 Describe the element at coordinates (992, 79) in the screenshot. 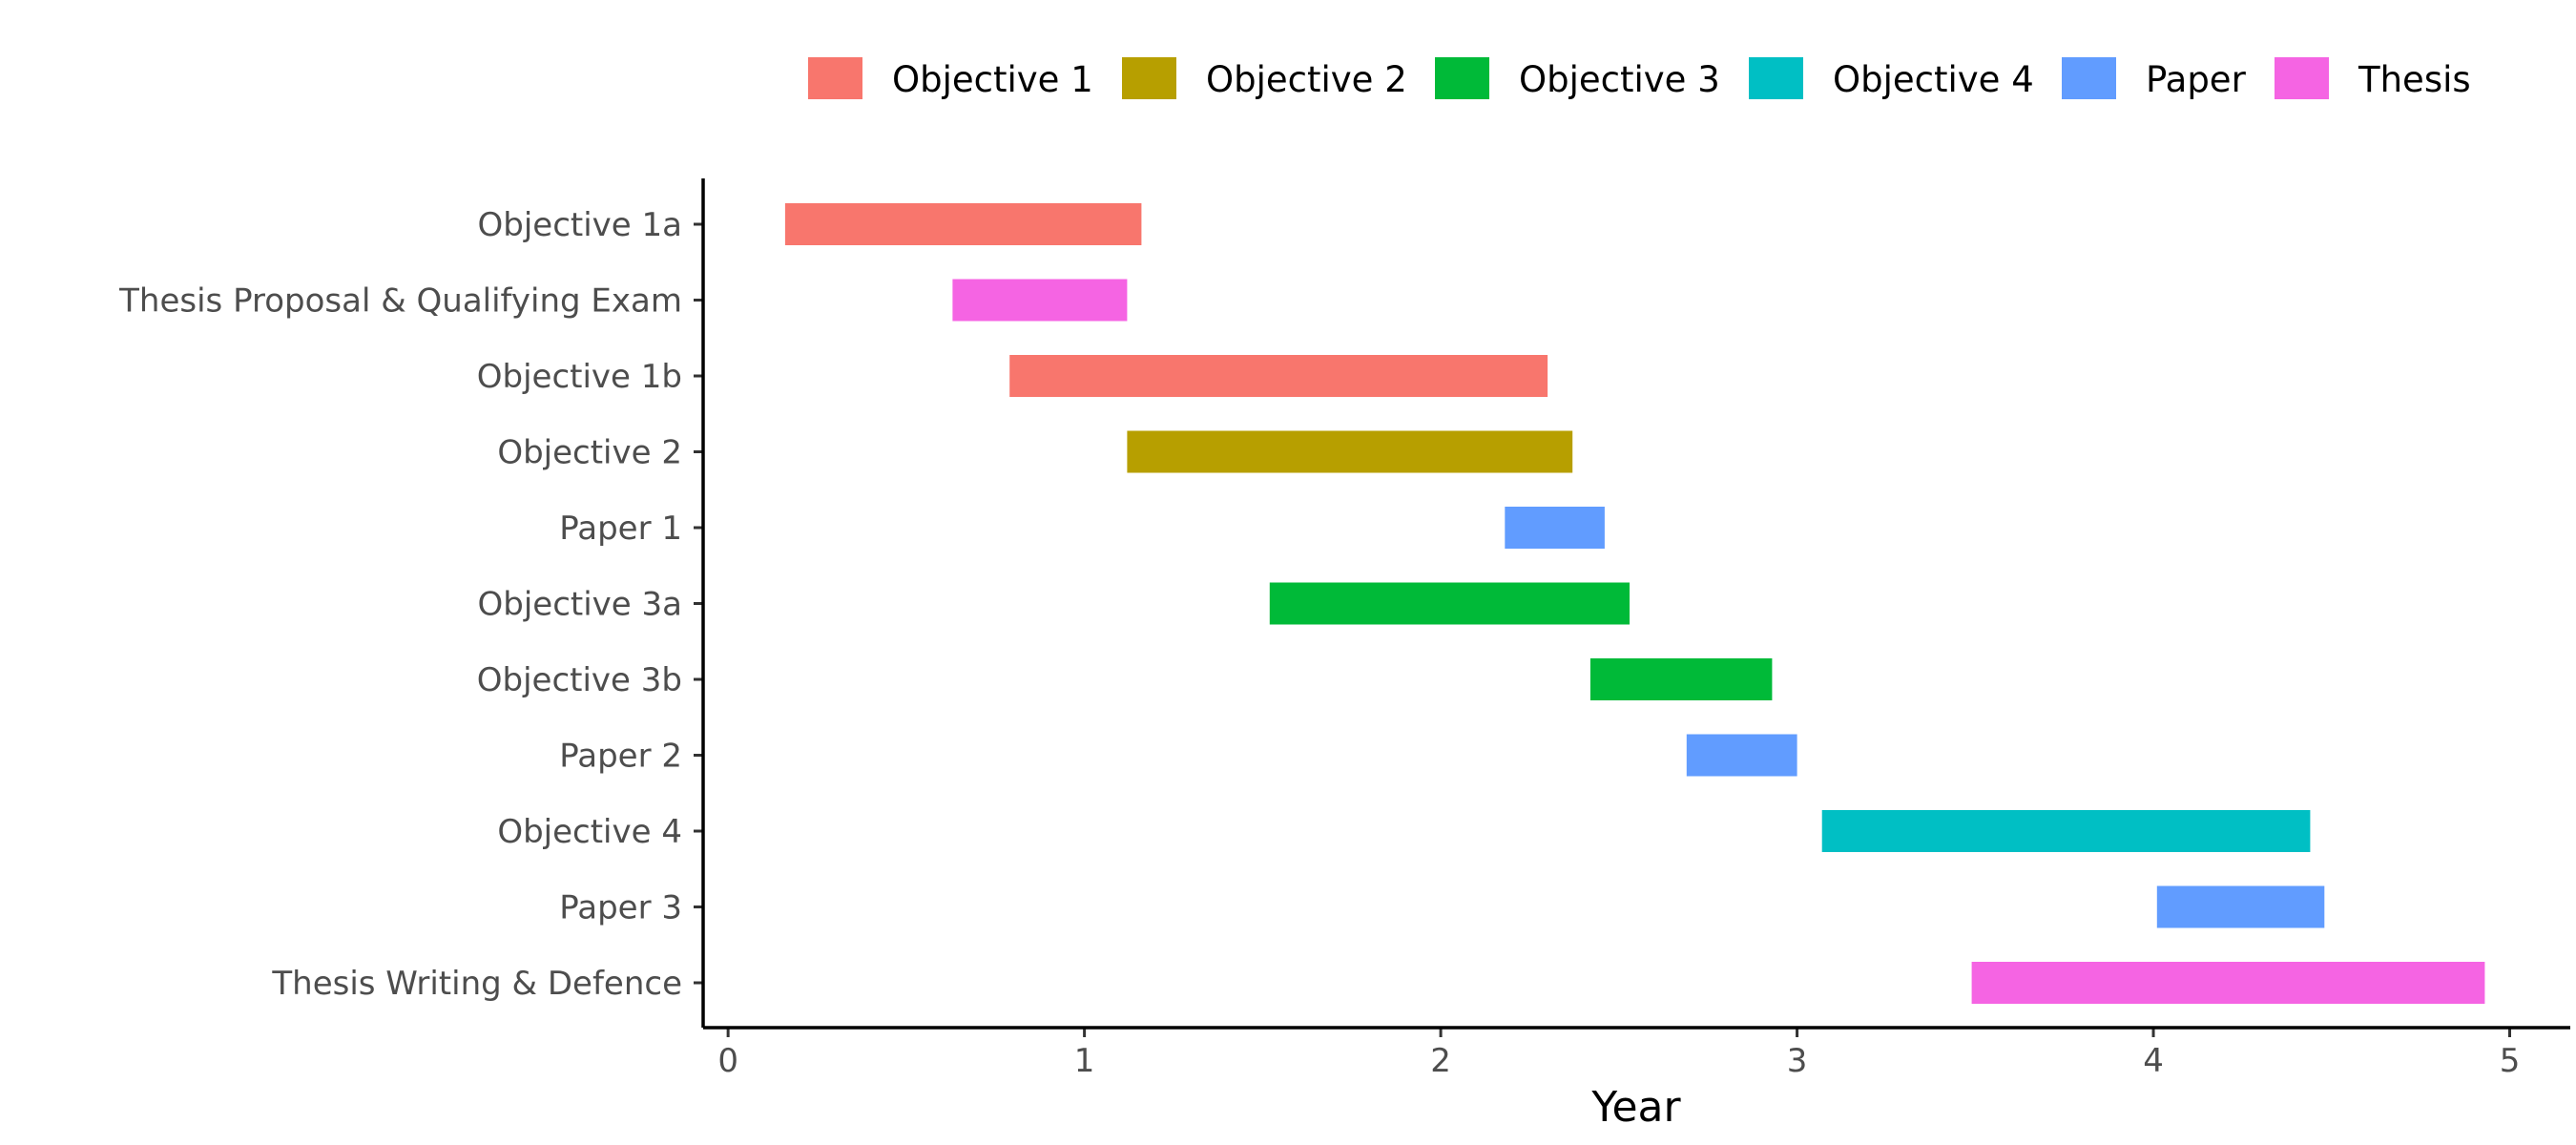

I see `legend-label: Objective 1` at that location.